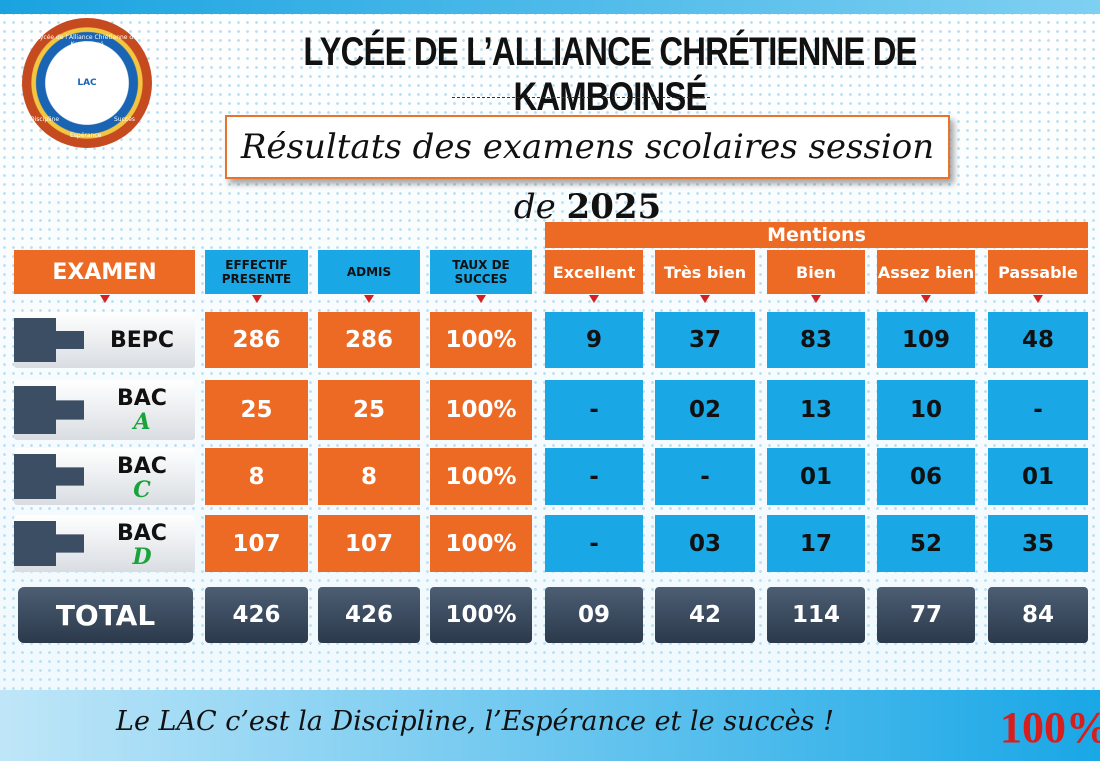  What do you see at coordinates (594, 615) in the screenshot?
I see `total-cell: 09` at bounding box center [594, 615].